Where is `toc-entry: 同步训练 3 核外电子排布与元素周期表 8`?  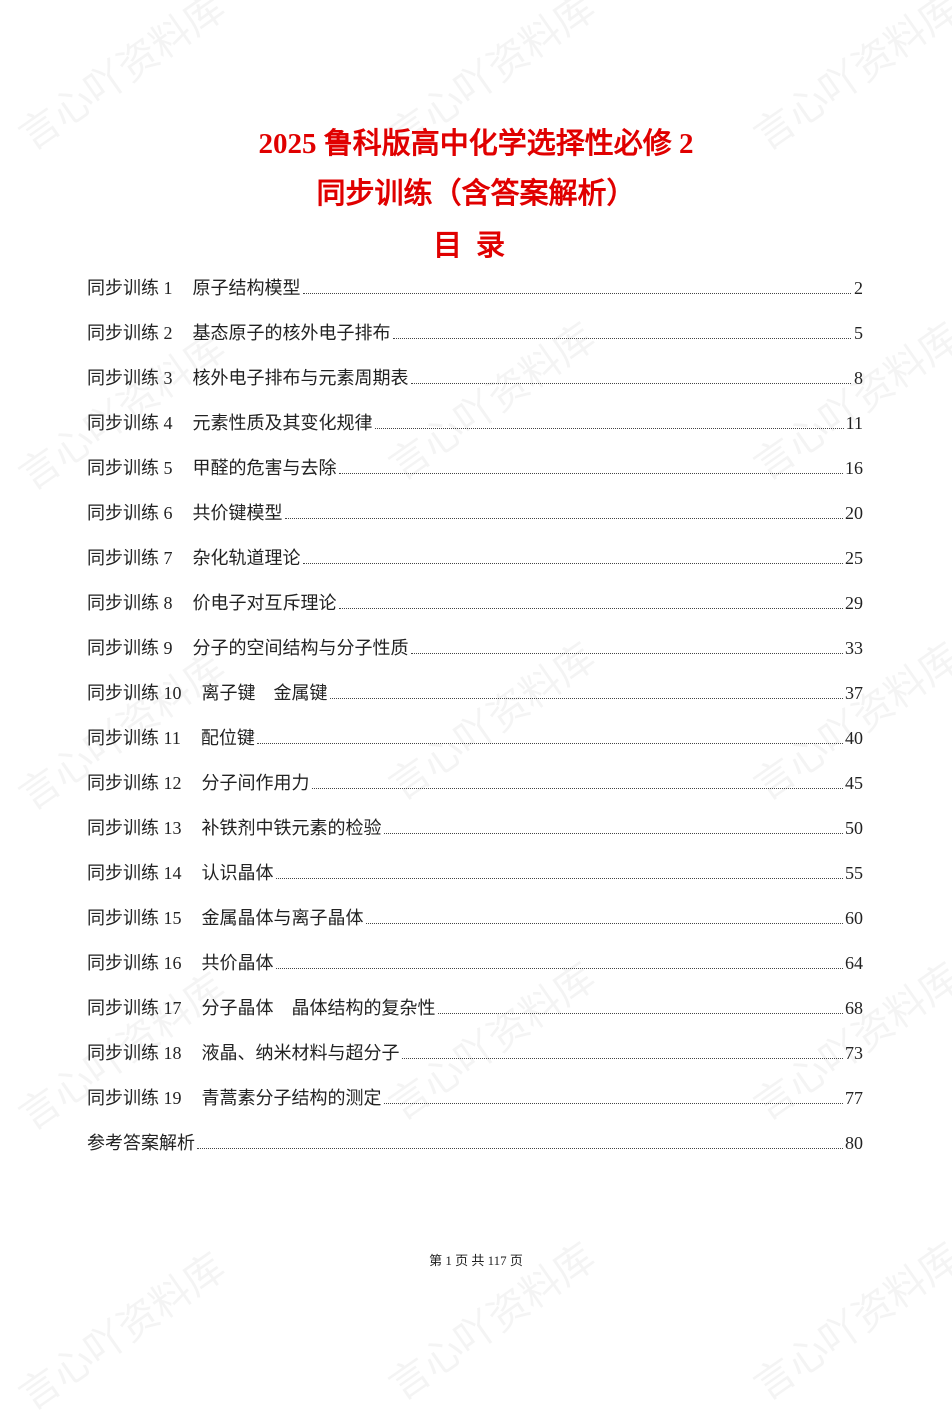
toc-entry: 同步训练 3 核外电子排布与元素周期表 8 is located at coordinates (475, 386).